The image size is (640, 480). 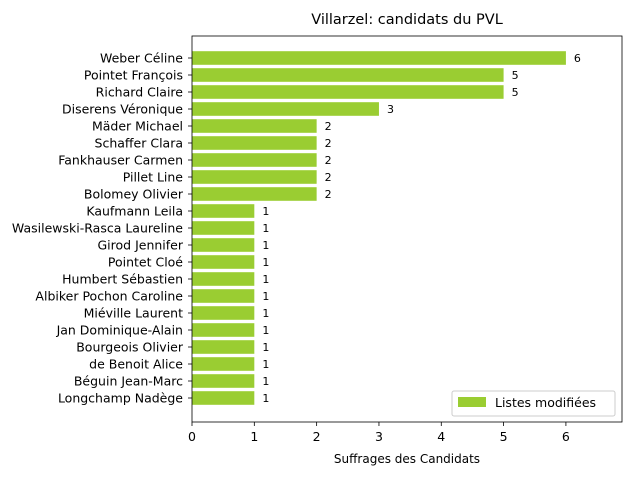 I want to click on x-axis-label: Suffrages des Candidats, so click(x=407, y=459).